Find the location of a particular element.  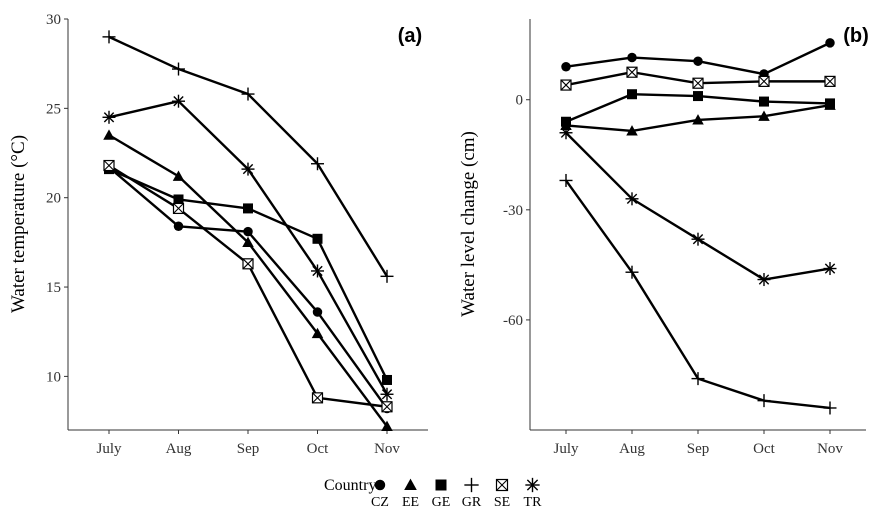

y-tick-label: 10 is located at coordinates (53, 377).